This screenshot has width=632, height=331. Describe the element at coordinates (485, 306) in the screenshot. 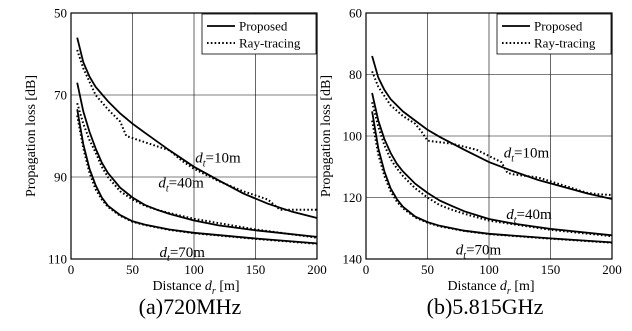

I see `panel-caption: (b)5.815GHz` at that location.